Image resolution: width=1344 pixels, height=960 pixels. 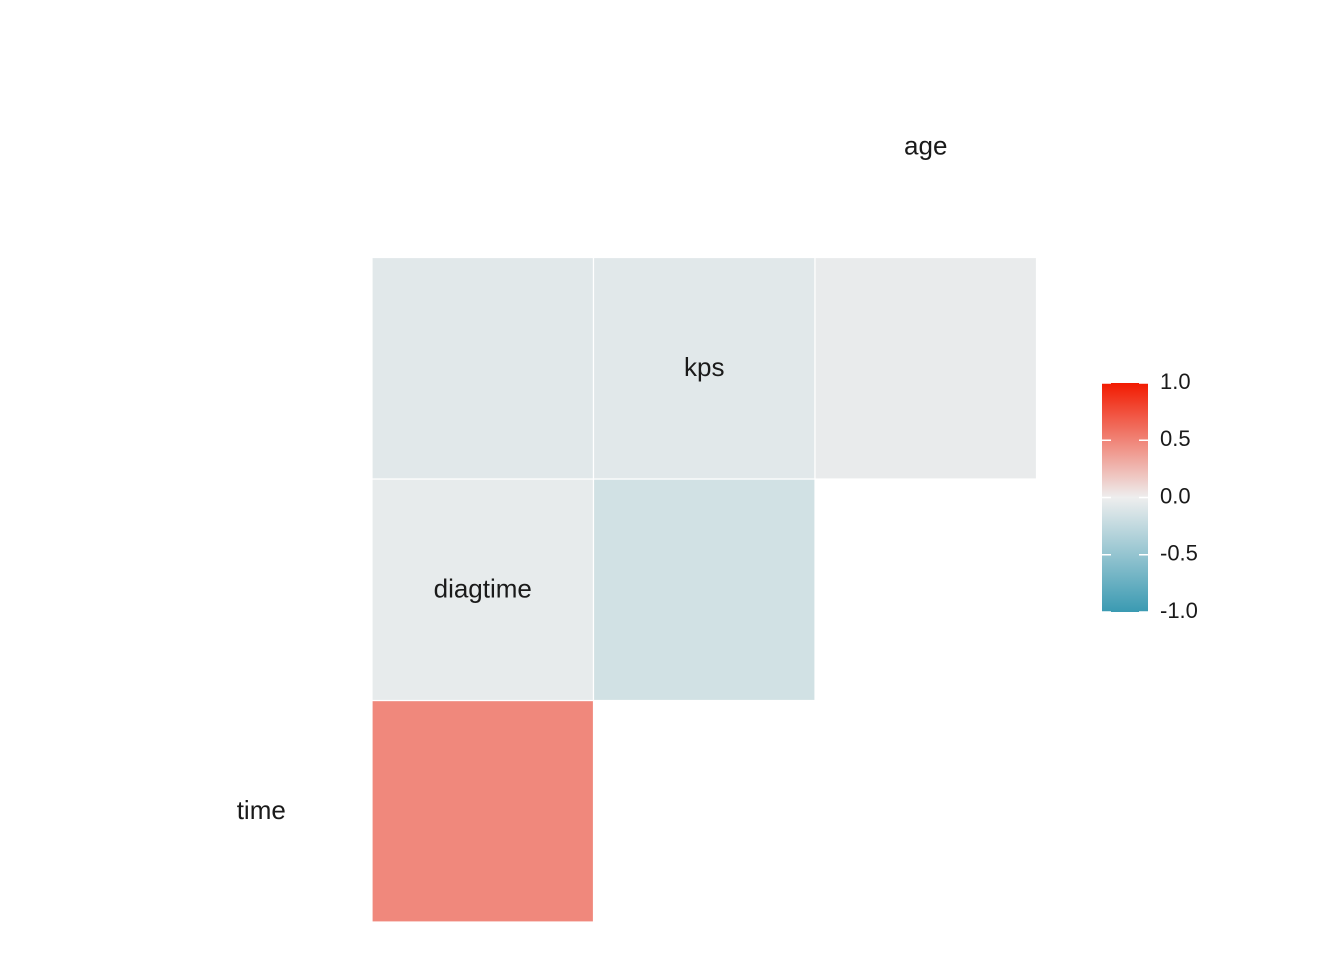 I want to click on variable-label-time: time, so click(x=261, y=810).